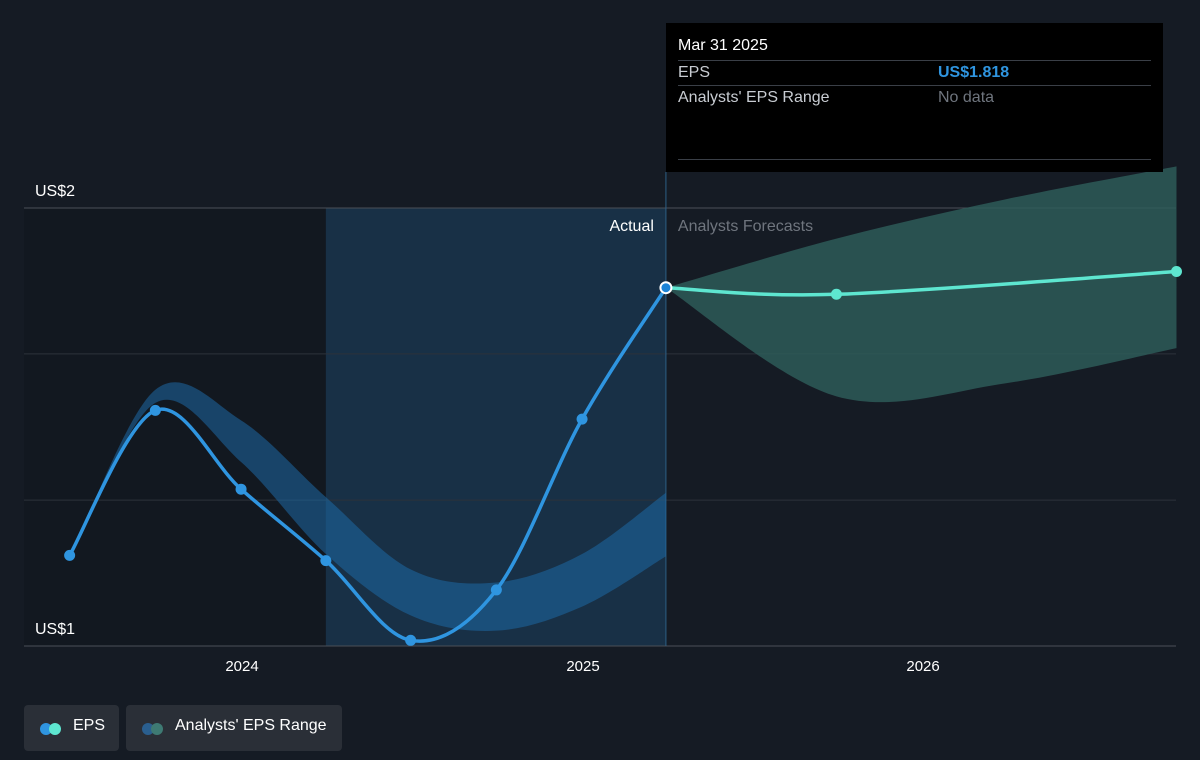 The image size is (1200, 760). What do you see at coordinates (974, 72) in the screenshot?
I see `tooltip-eps-value: US$1.818` at bounding box center [974, 72].